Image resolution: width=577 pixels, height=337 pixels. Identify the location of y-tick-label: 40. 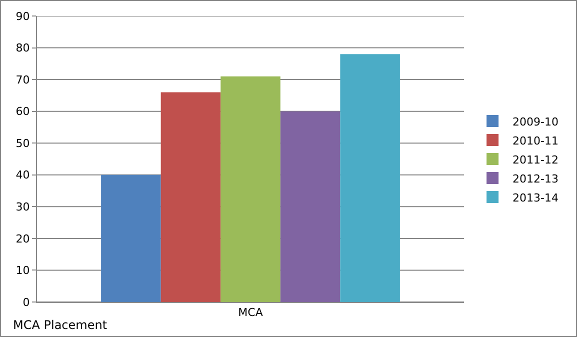
(23, 175).